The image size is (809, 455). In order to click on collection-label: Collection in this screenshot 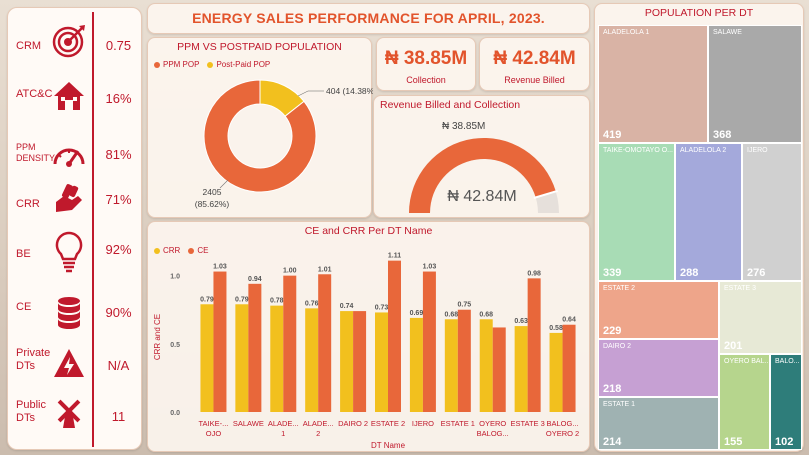, I will do `click(426, 80)`.